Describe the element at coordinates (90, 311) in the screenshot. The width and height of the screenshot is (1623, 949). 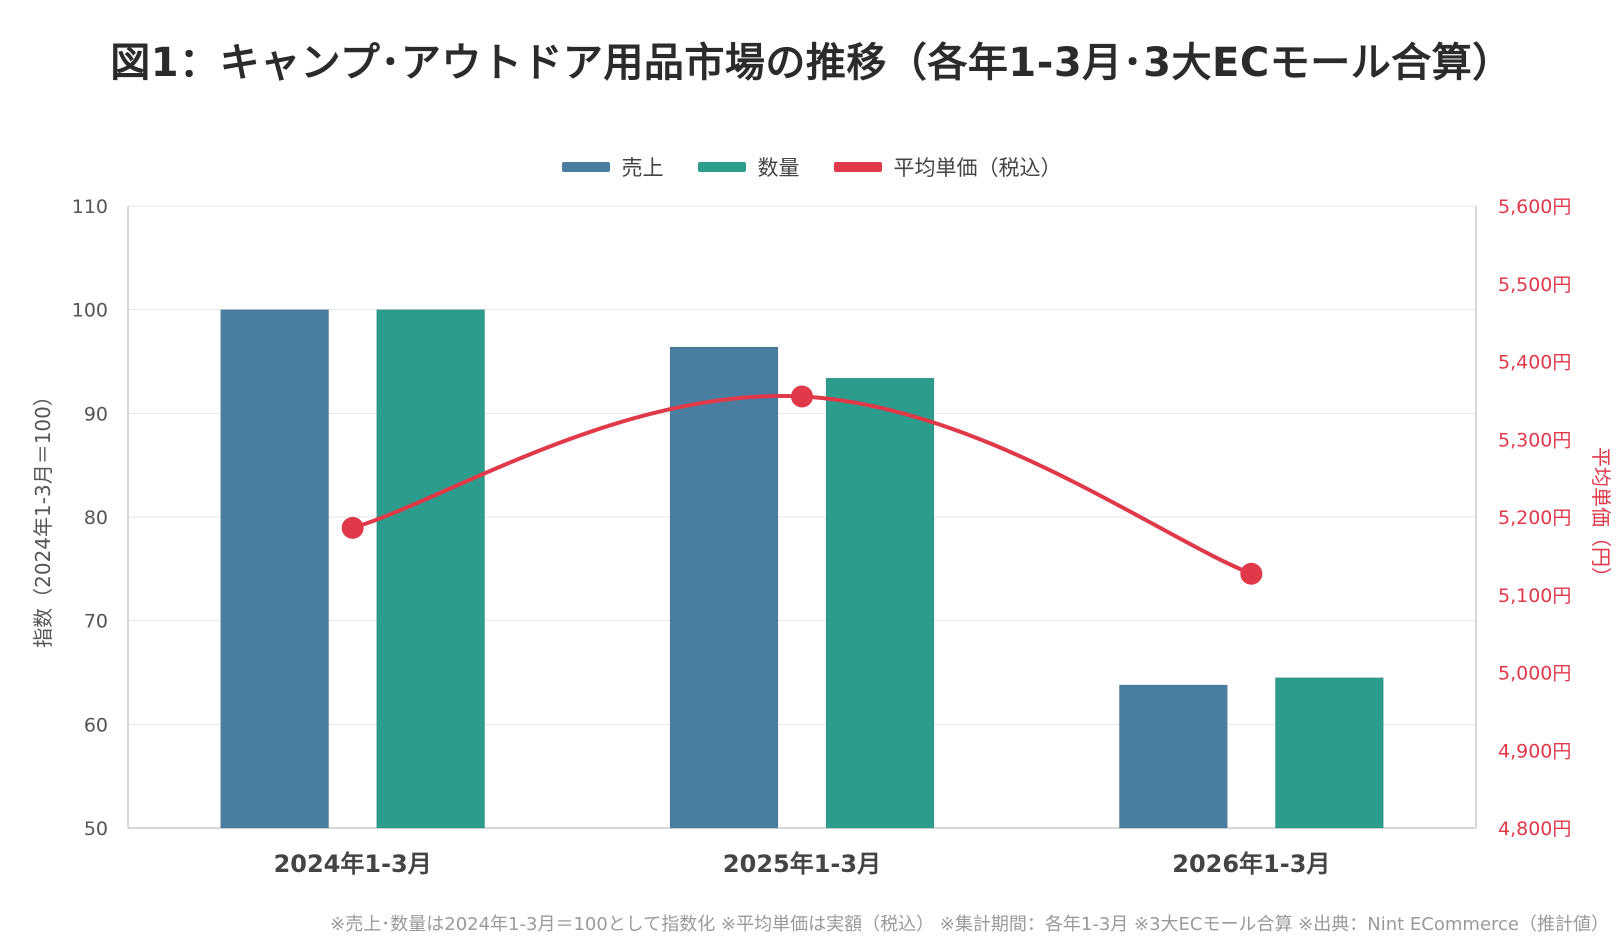
I see `y-left-tick-label: 100` at that location.